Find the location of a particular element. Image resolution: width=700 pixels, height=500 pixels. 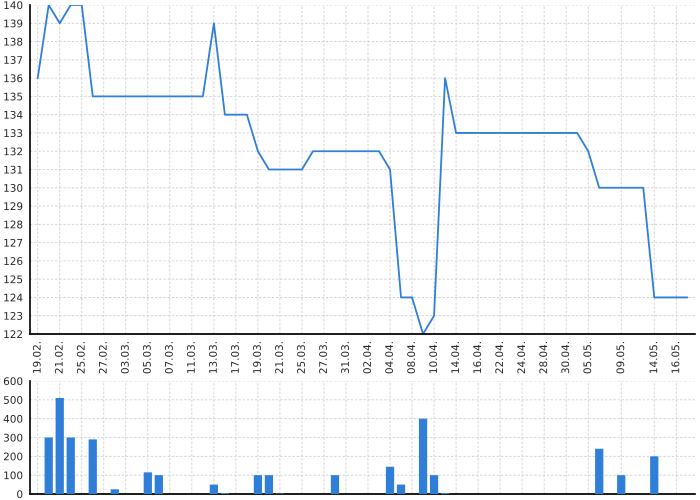

y-tick-label: 134 is located at coordinates (13, 114).